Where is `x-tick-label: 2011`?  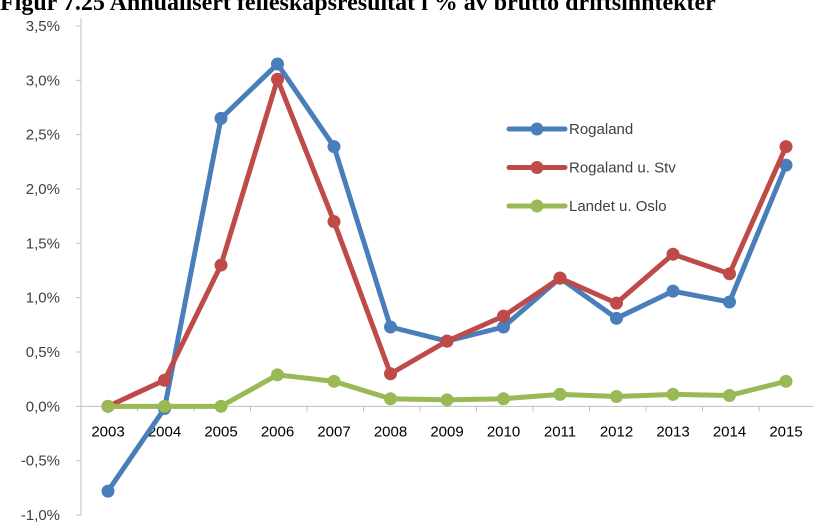
x-tick-label: 2011 is located at coordinates (560, 431).